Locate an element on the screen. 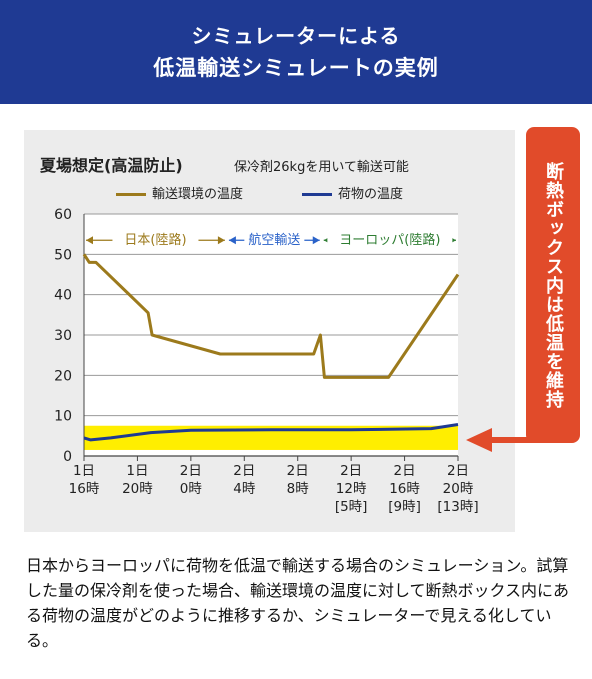 The width and height of the screenshot is (592, 679). segment-label: 航空輸送 is located at coordinates (274, 240).